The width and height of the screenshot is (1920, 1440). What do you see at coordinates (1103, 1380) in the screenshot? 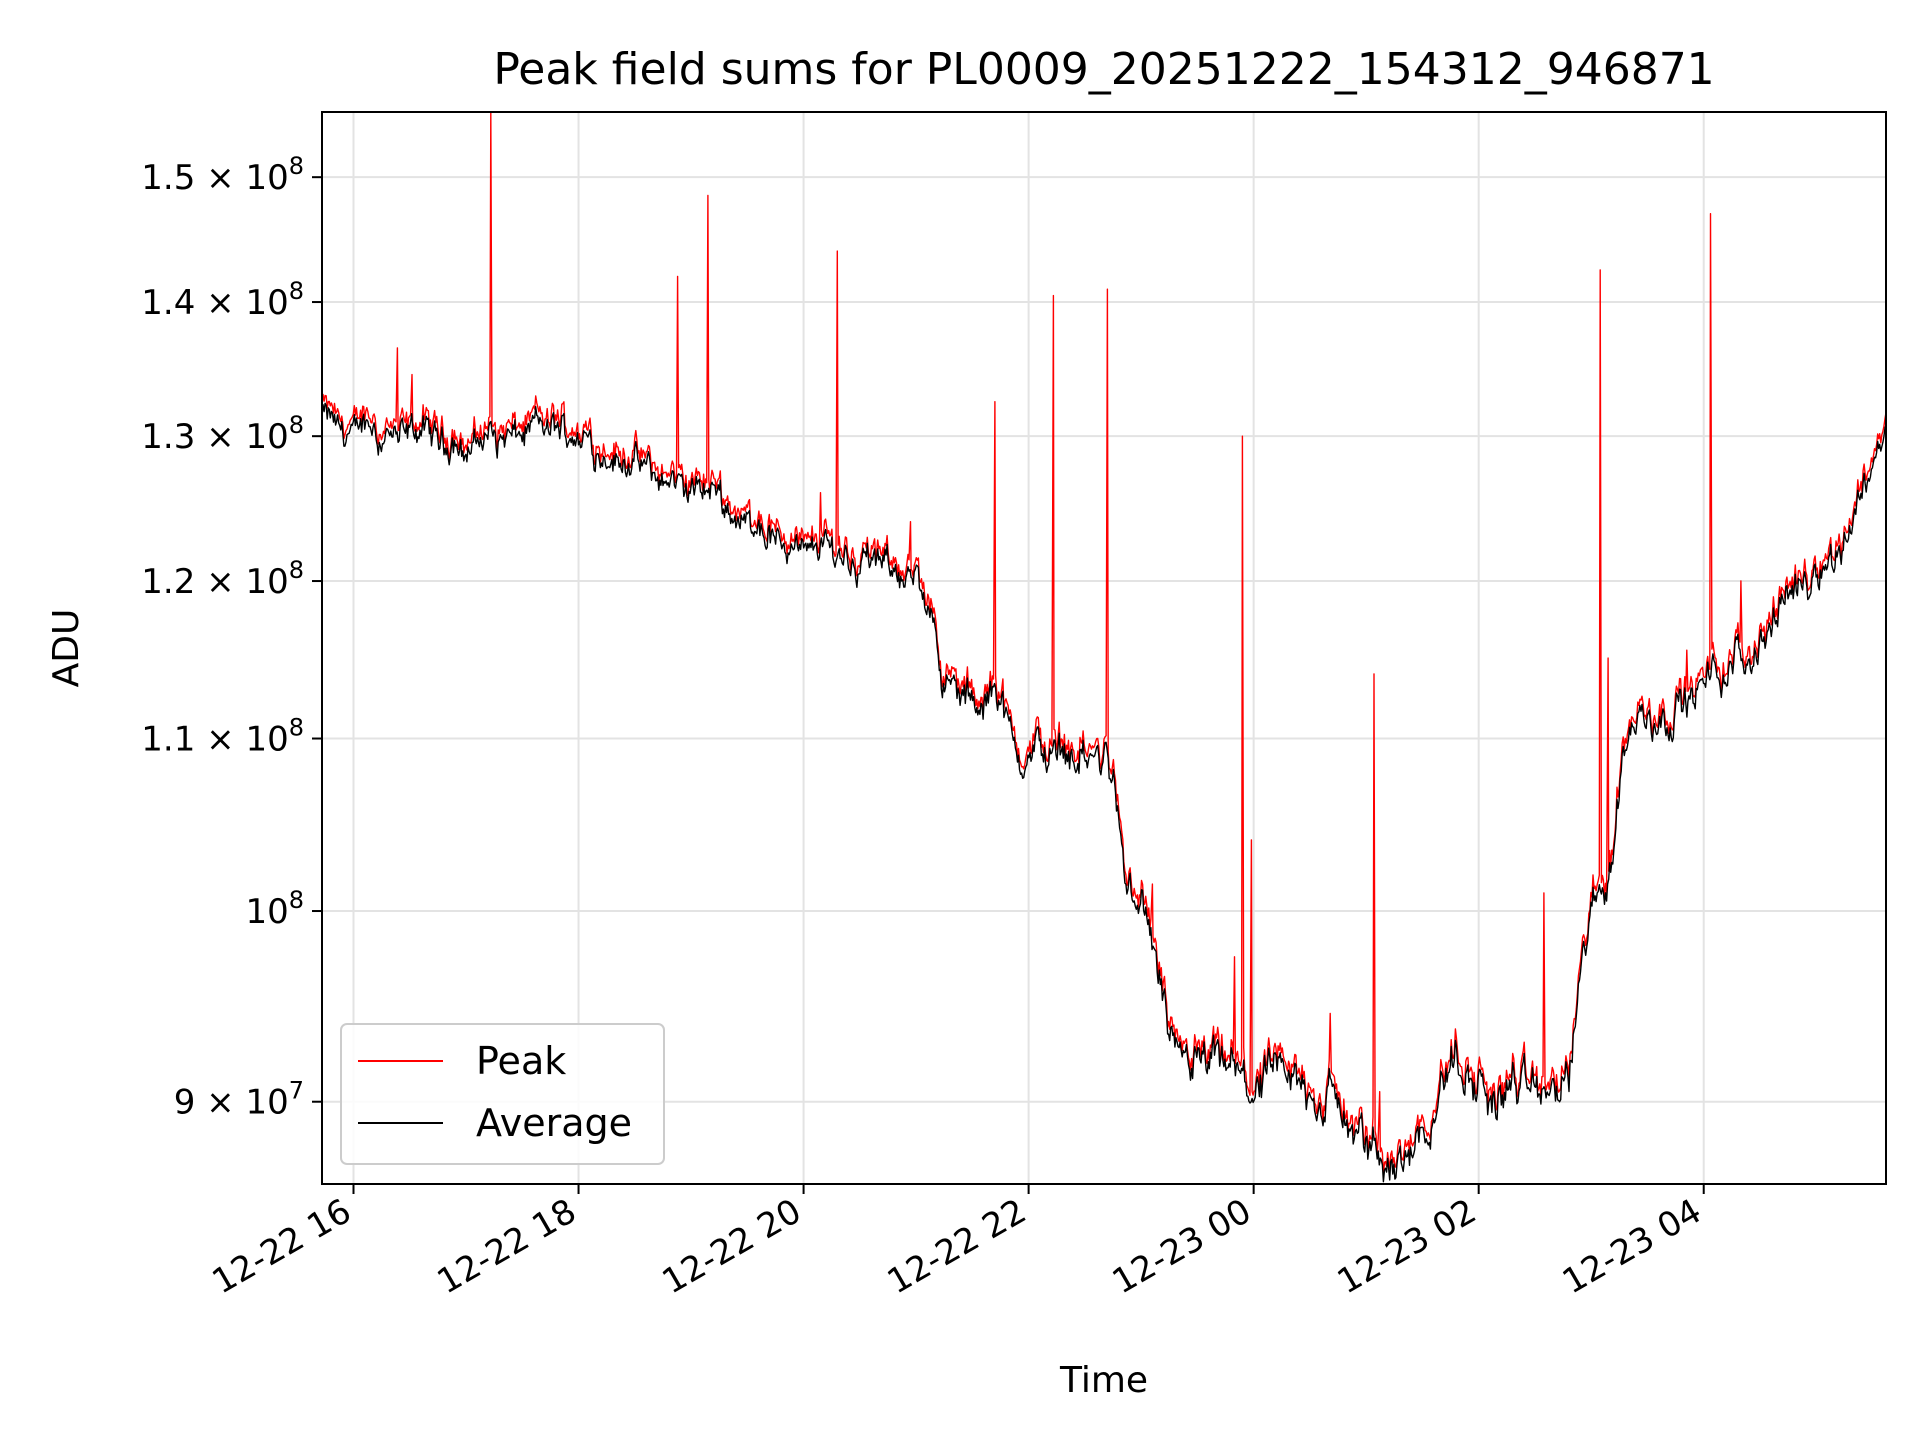
I see `x-axis-label: Time` at bounding box center [1103, 1380].